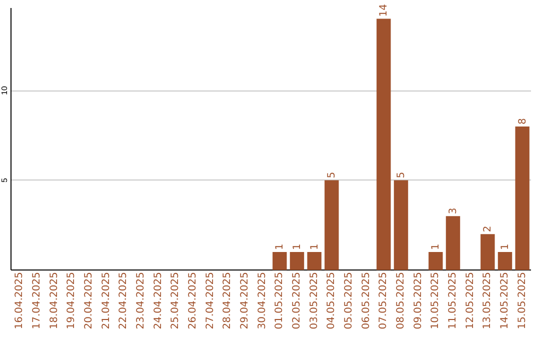 This screenshot has width=540, height=340. What do you see at coordinates (141, 301) in the screenshot?
I see `x-tick-label: 23.04.2025` at bounding box center [141, 301].